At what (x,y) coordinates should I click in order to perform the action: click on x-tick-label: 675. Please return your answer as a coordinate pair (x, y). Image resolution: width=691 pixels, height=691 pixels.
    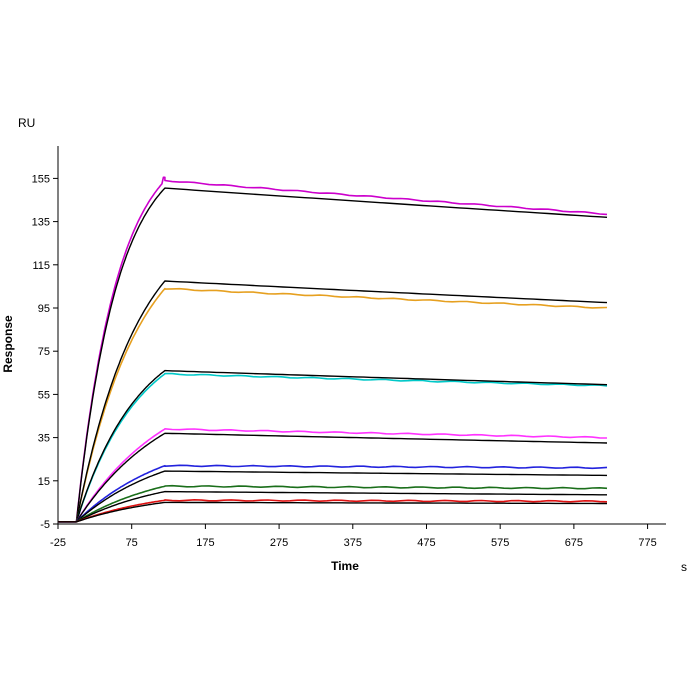
    Looking at the image, I should click on (574, 543).